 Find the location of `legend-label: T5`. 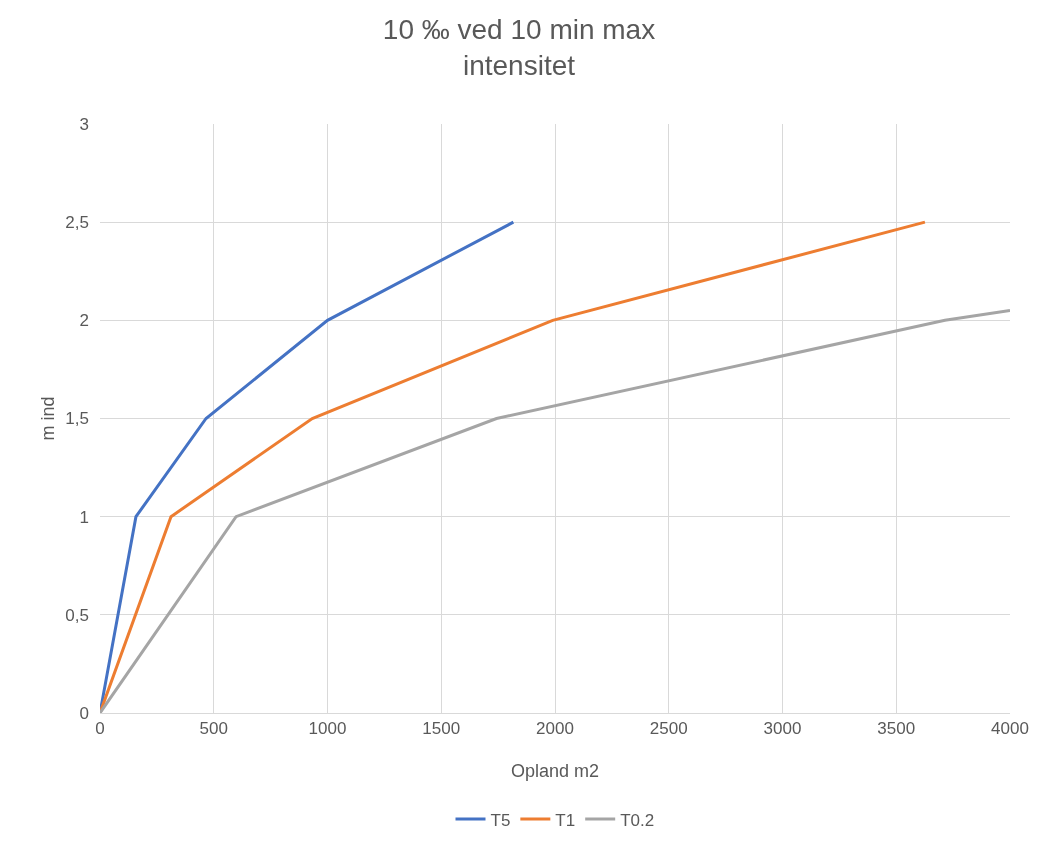

legend-label: T5 is located at coordinates (500, 820).